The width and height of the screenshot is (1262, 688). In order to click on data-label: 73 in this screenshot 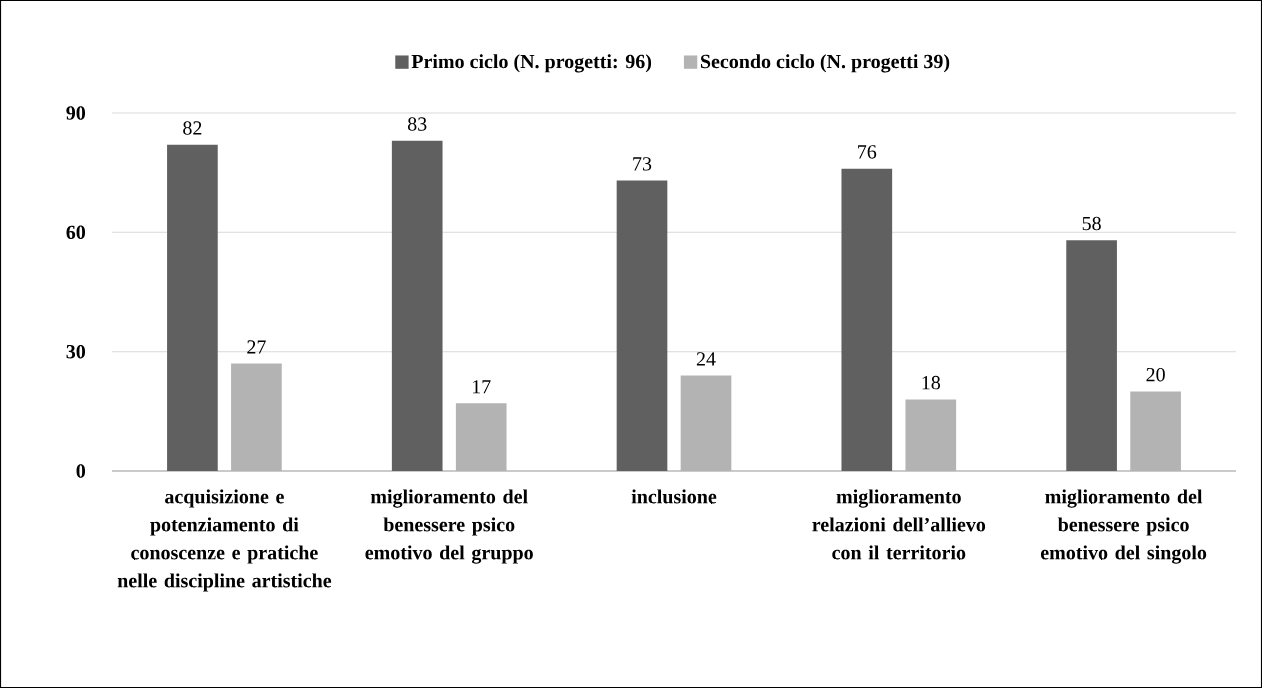, I will do `click(642, 164)`.